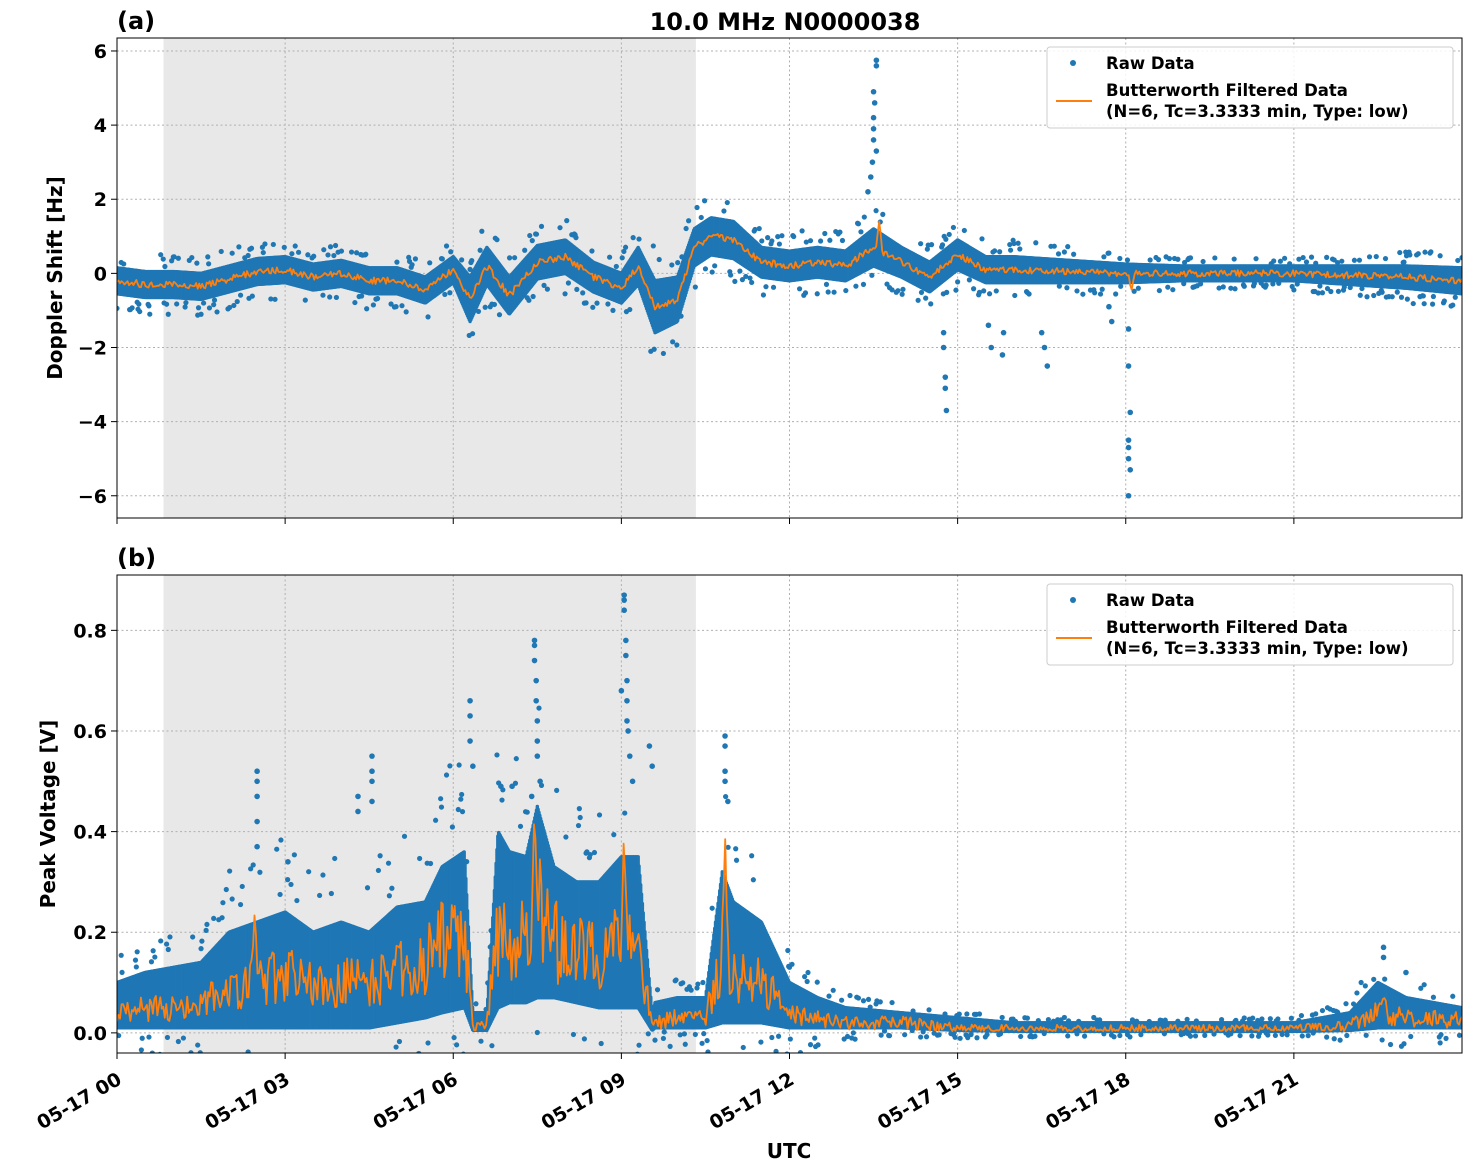 The height and width of the screenshot is (1172, 1471). What do you see at coordinates (1257, 111) in the screenshot?
I see `panel-a-legend-filtered-label-2: (N=6, Tc=3.3333 min, Type: low)` at bounding box center [1257, 111].